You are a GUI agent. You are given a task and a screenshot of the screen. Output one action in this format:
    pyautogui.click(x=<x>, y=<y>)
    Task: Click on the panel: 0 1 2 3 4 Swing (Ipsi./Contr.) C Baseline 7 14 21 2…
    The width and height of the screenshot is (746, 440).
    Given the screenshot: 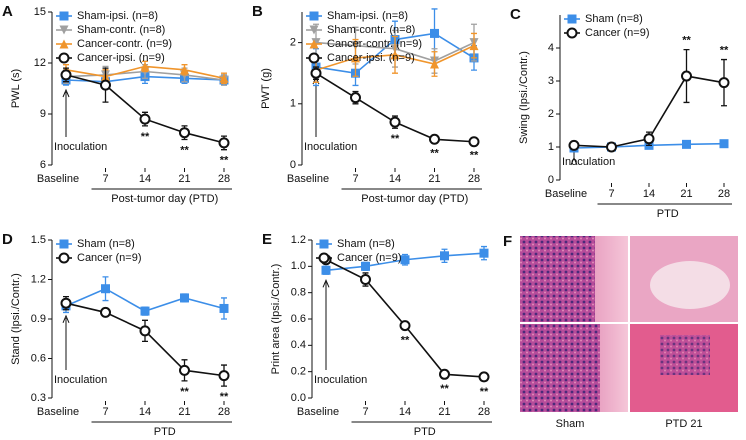 What is the action you would take?
    pyautogui.click(x=621, y=113)
    